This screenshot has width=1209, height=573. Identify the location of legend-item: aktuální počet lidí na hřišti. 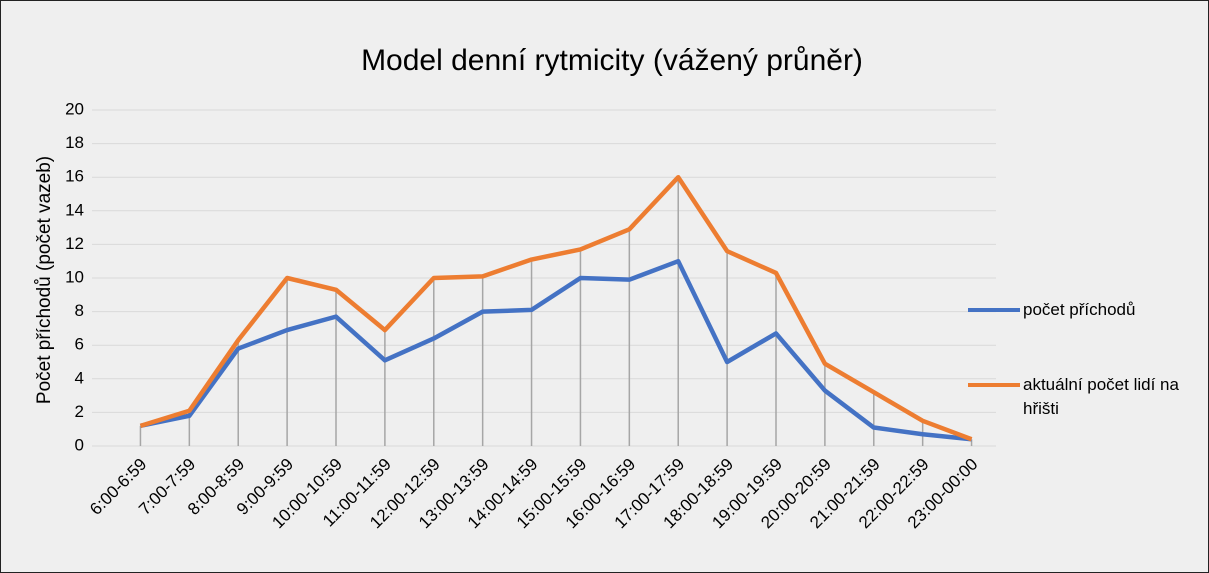
(1080, 397).